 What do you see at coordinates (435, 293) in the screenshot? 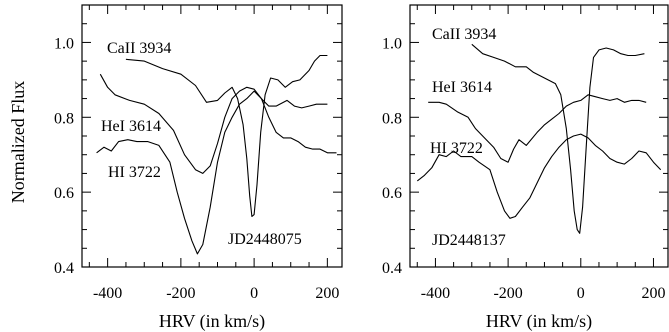
I see `right-x-tick-label: -400` at bounding box center [435, 293].